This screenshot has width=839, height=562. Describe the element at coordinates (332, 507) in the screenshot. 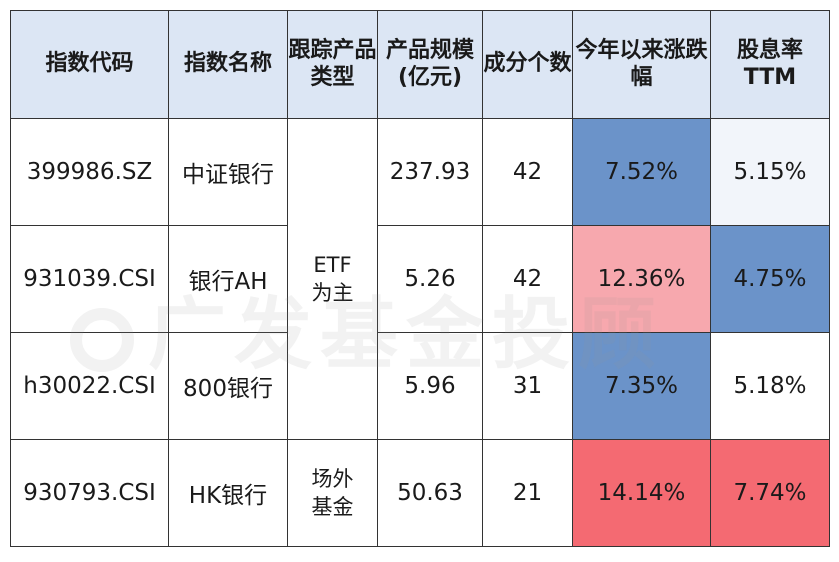

I see `type-otc-line2: 基金` at that location.